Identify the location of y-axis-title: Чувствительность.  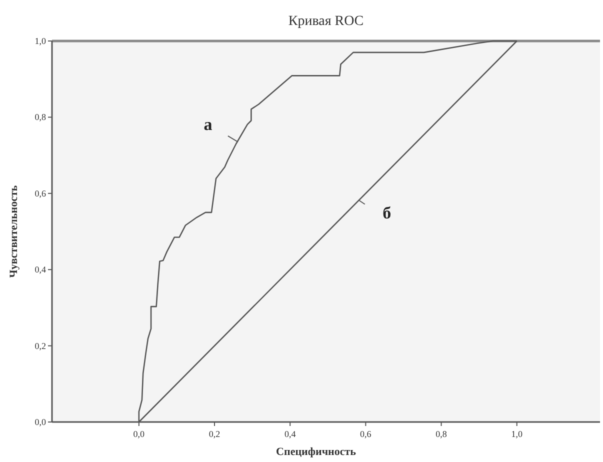
(14, 231).